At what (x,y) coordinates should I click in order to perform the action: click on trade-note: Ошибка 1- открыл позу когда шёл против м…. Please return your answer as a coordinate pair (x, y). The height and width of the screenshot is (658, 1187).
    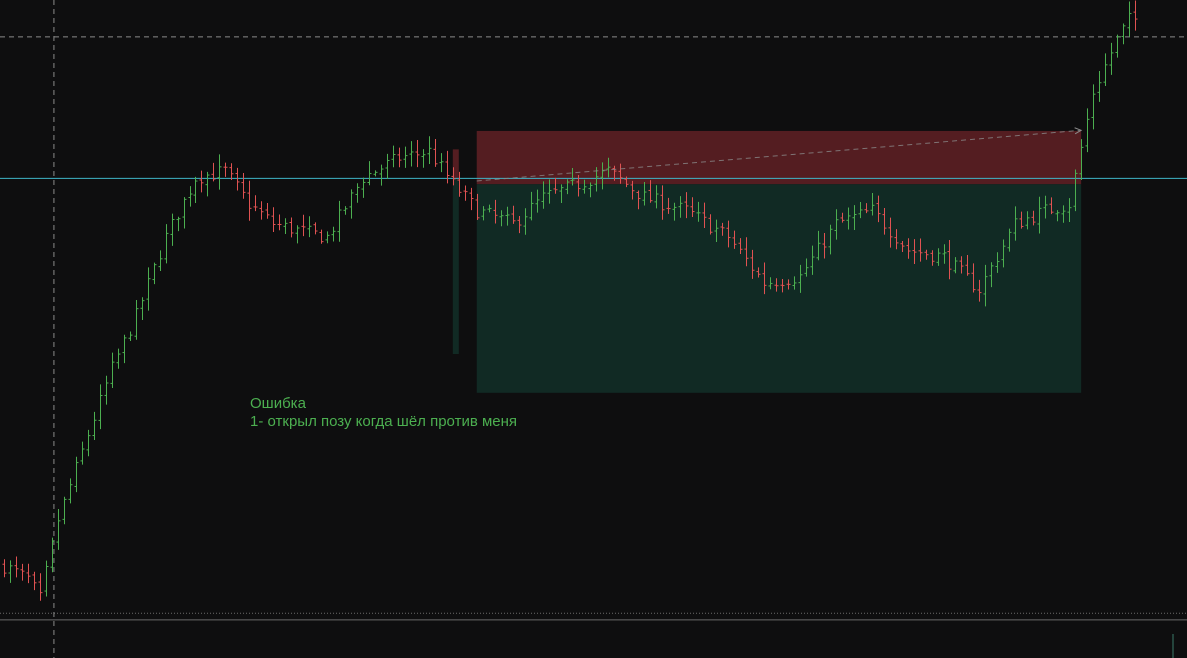
    Looking at the image, I should click on (383, 413).